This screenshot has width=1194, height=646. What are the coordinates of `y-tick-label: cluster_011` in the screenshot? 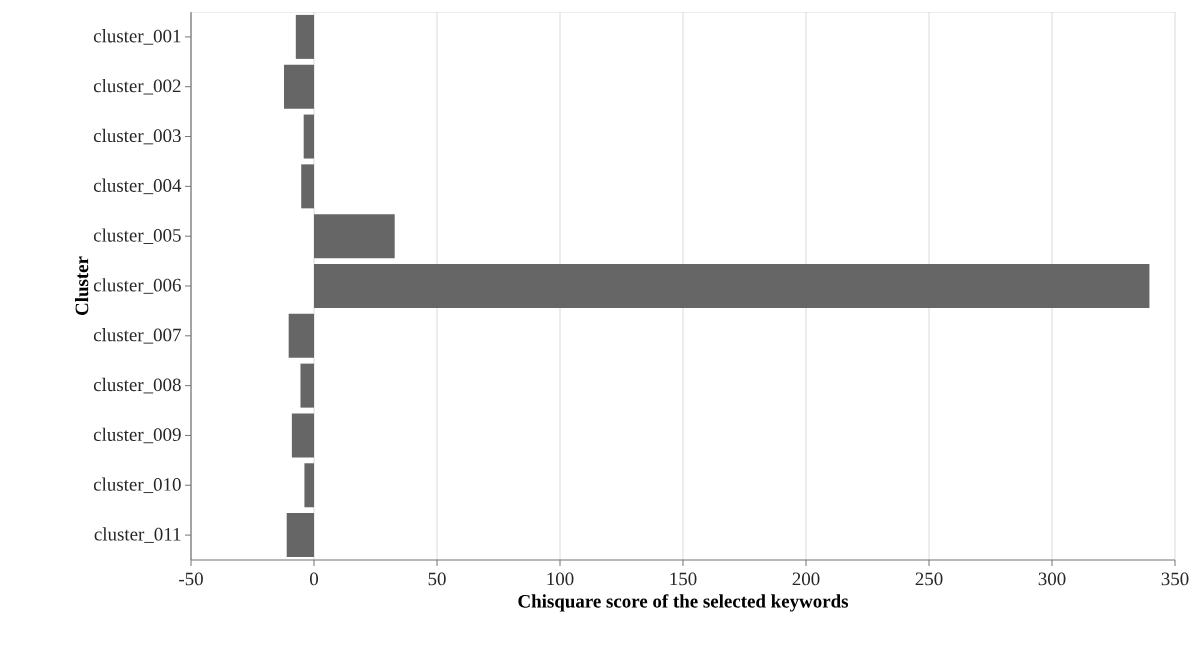 It's located at (137, 535).